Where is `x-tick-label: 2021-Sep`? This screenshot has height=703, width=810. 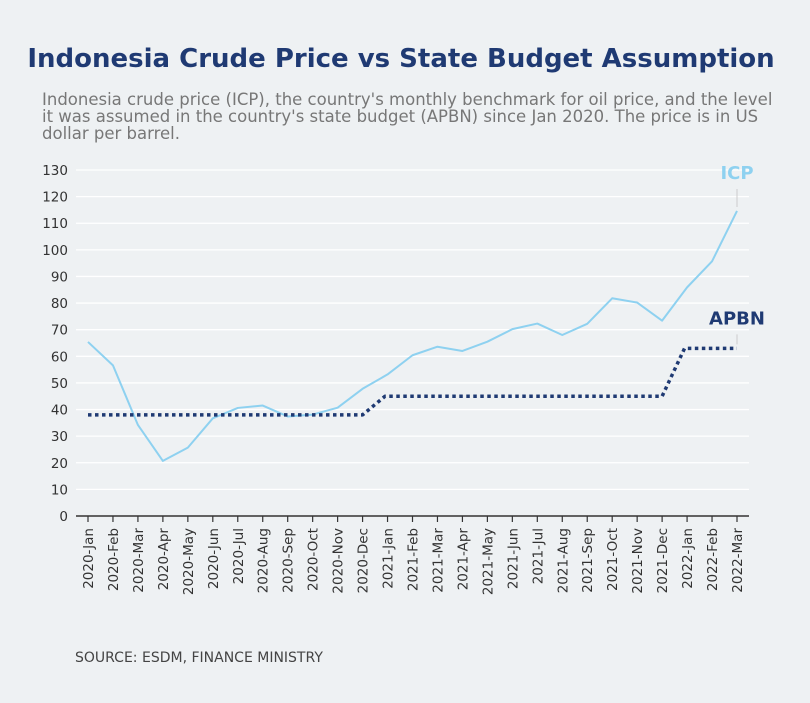
x-tick-label: 2021-Sep is located at coordinates (588, 560).